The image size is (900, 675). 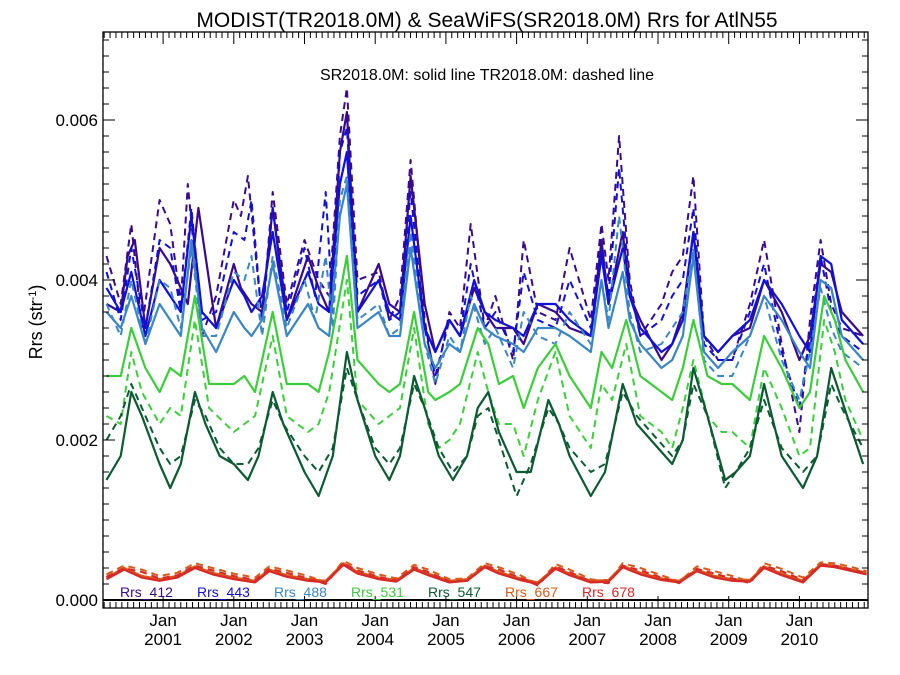 I want to click on legend-entry-rrs-531: Rrs_531, so click(x=377, y=592).